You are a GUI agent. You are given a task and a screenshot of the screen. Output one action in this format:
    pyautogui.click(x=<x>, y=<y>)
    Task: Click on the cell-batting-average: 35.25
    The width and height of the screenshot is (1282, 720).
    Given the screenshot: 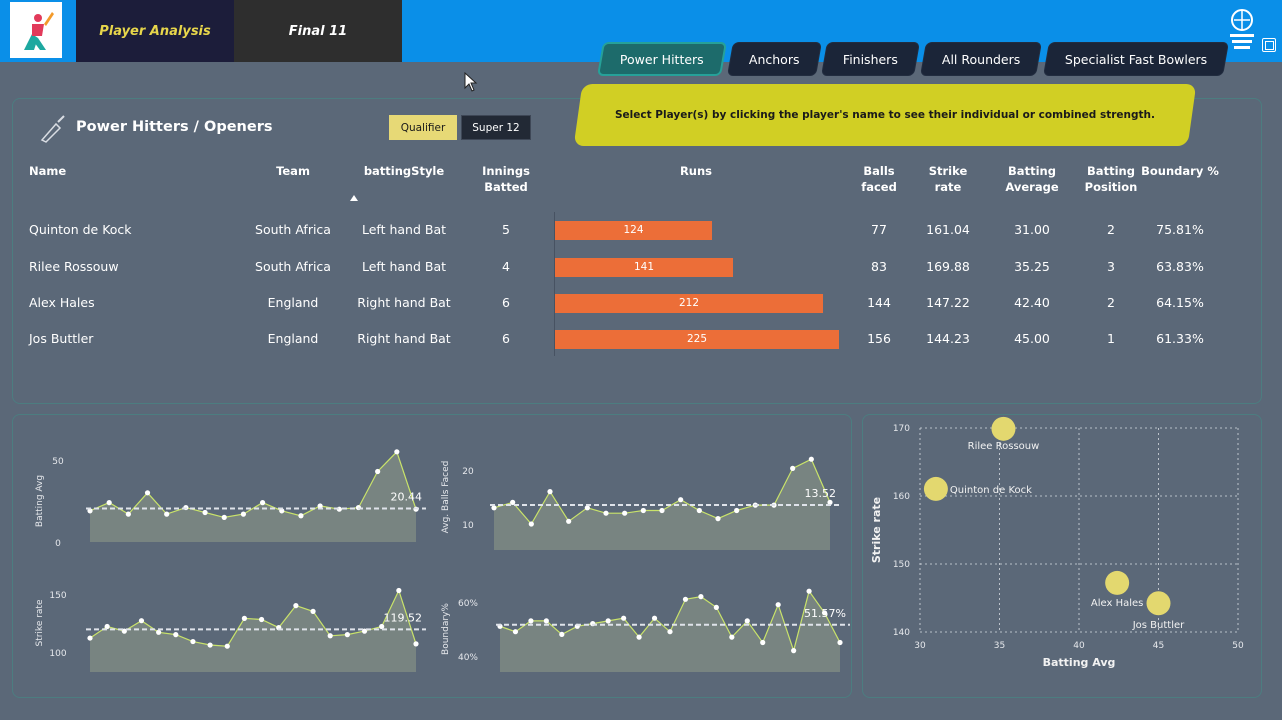 What is the action you would take?
    pyautogui.click(x=1032, y=266)
    